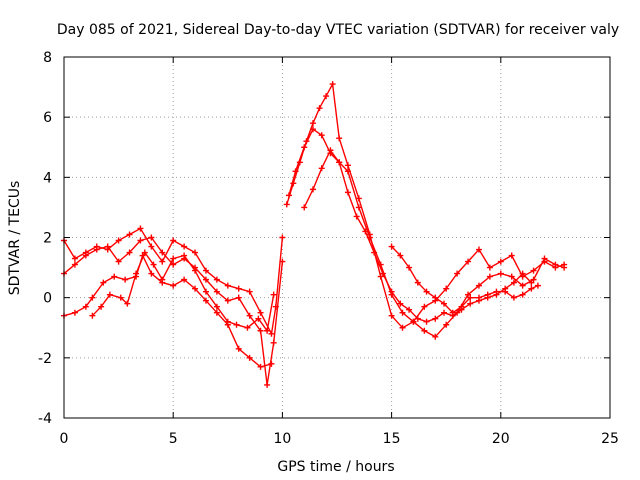  What do you see at coordinates (47, 58) in the screenshot?
I see `y-tick-label: 8` at bounding box center [47, 58].